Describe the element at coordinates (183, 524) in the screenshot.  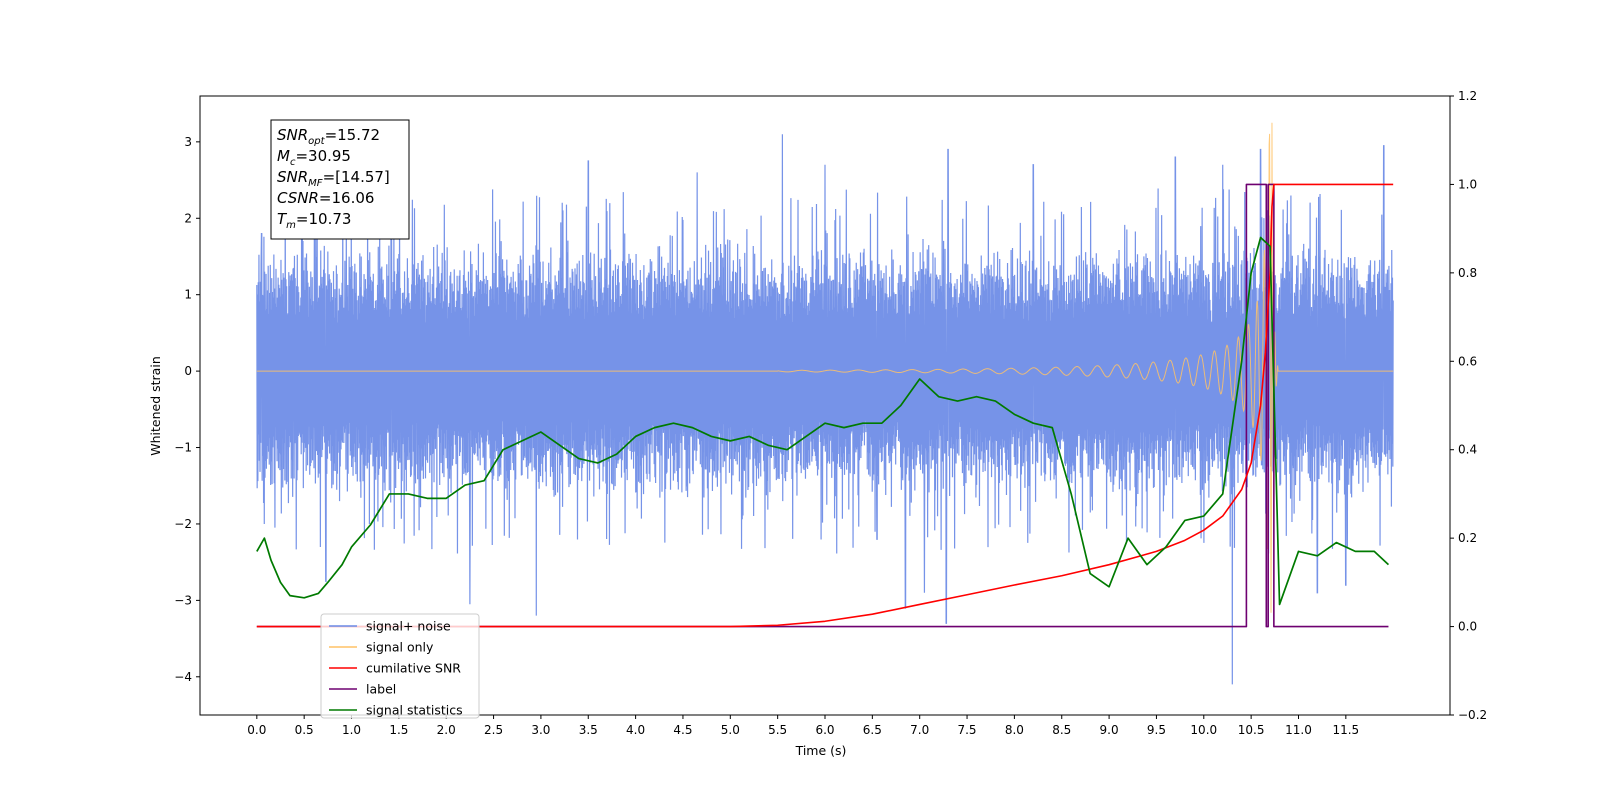
I see `y-tick-label: −2` at that location.